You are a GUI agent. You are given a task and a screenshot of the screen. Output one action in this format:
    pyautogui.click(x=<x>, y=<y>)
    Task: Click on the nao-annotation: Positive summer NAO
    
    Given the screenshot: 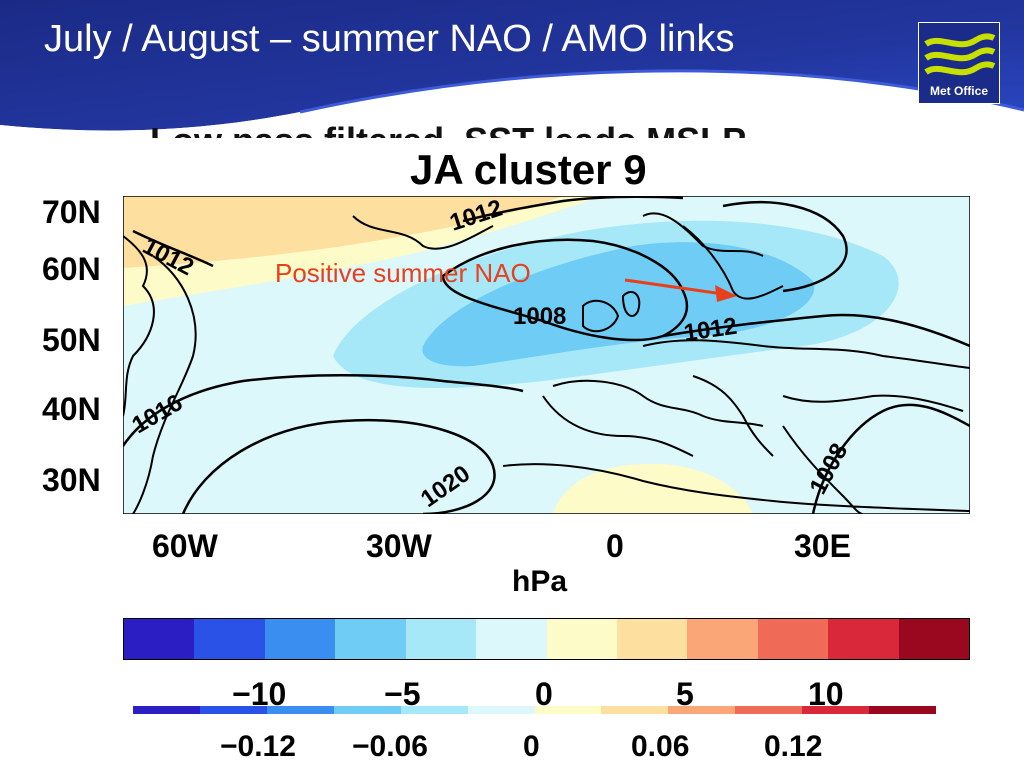 What is the action you would take?
    pyautogui.click(x=403, y=273)
    